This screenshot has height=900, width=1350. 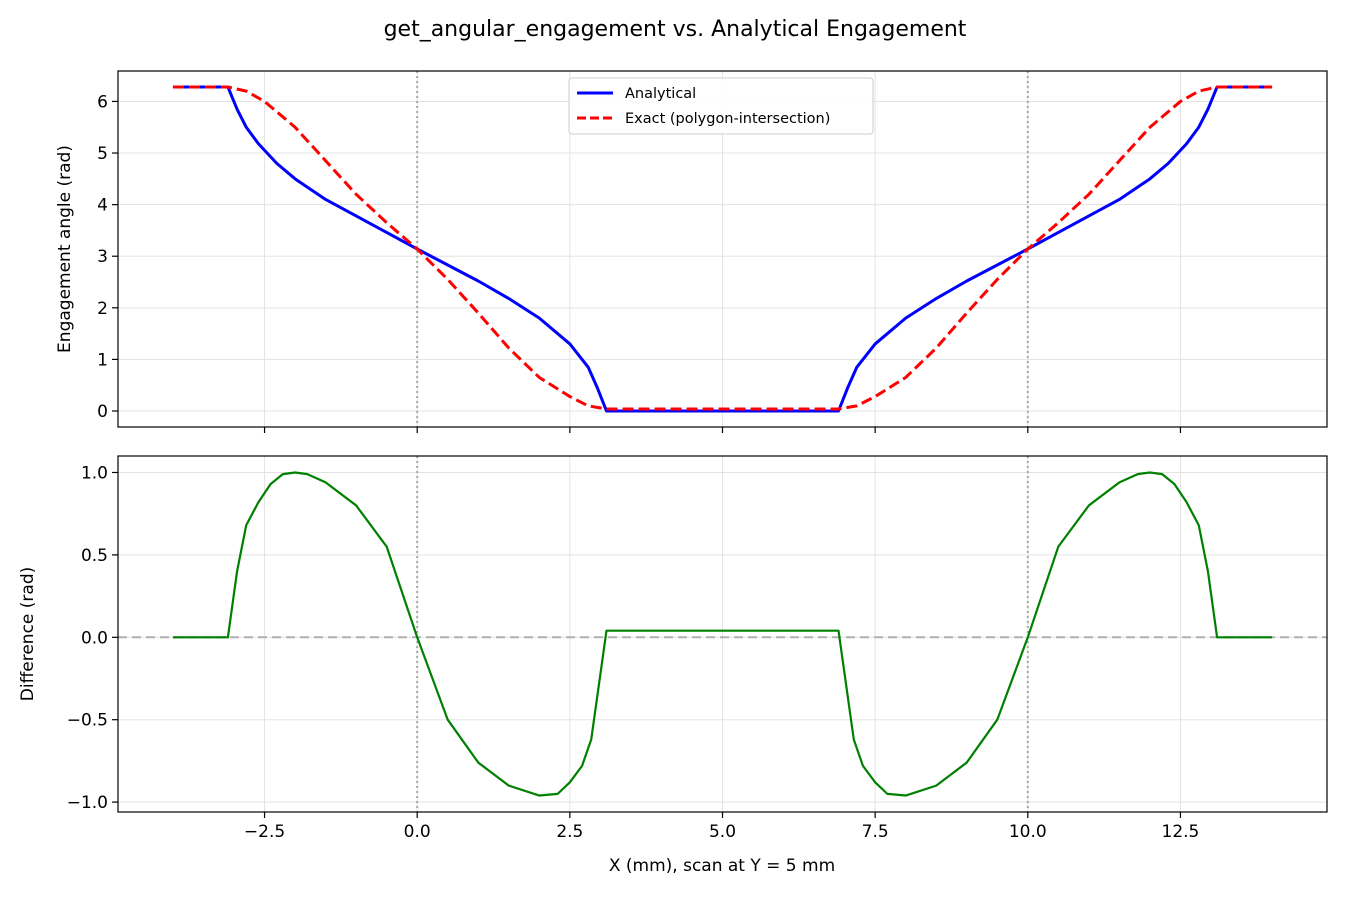 What do you see at coordinates (102, 309) in the screenshot?
I see `y-tick-label: 2` at bounding box center [102, 309].